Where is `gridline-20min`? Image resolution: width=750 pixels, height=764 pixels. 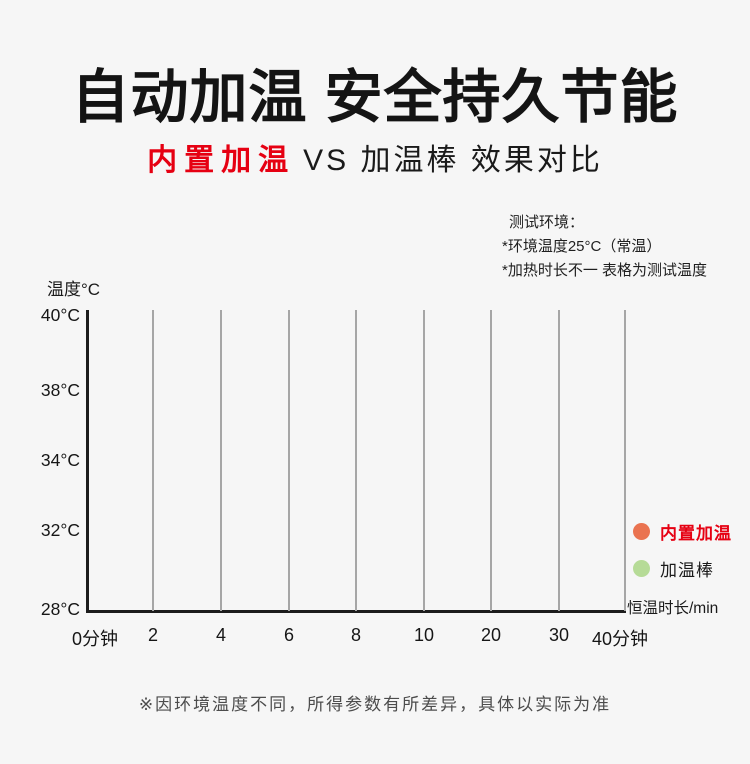
gridline-20min is located at coordinates (491, 460).